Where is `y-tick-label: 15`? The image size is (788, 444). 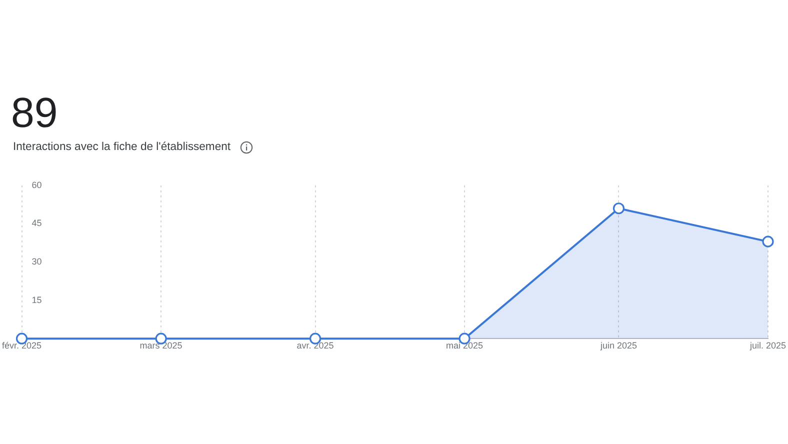 y-tick-label: 15 is located at coordinates (37, 299).